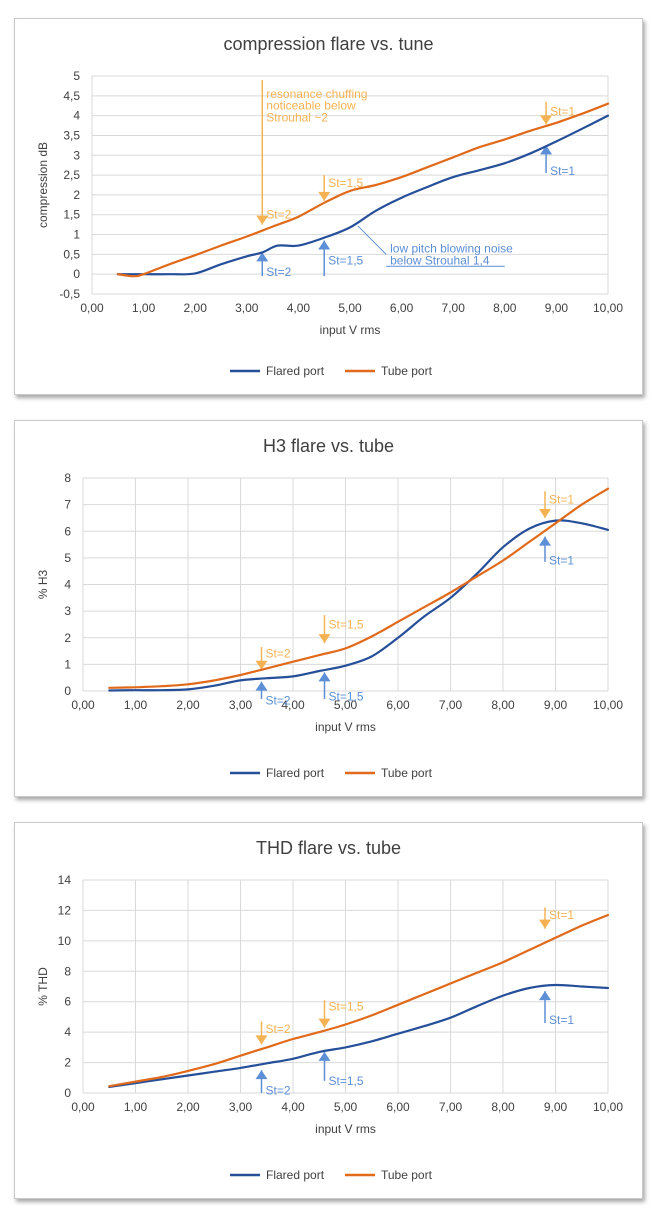 Image resolution: width=652 pixels, height=1219 pixels. I want to click on y-tick-label: 0, so click(67, 691).